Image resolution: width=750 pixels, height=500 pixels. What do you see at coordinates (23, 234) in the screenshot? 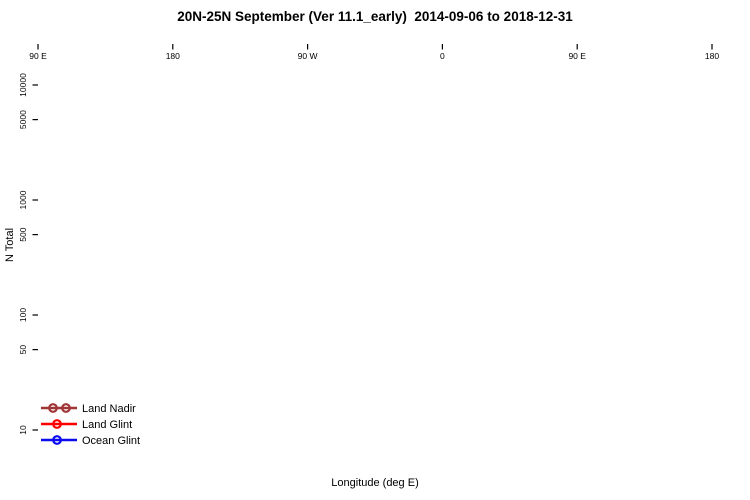
I see `y-tick-label: 500` at bounding box center [23, 234].